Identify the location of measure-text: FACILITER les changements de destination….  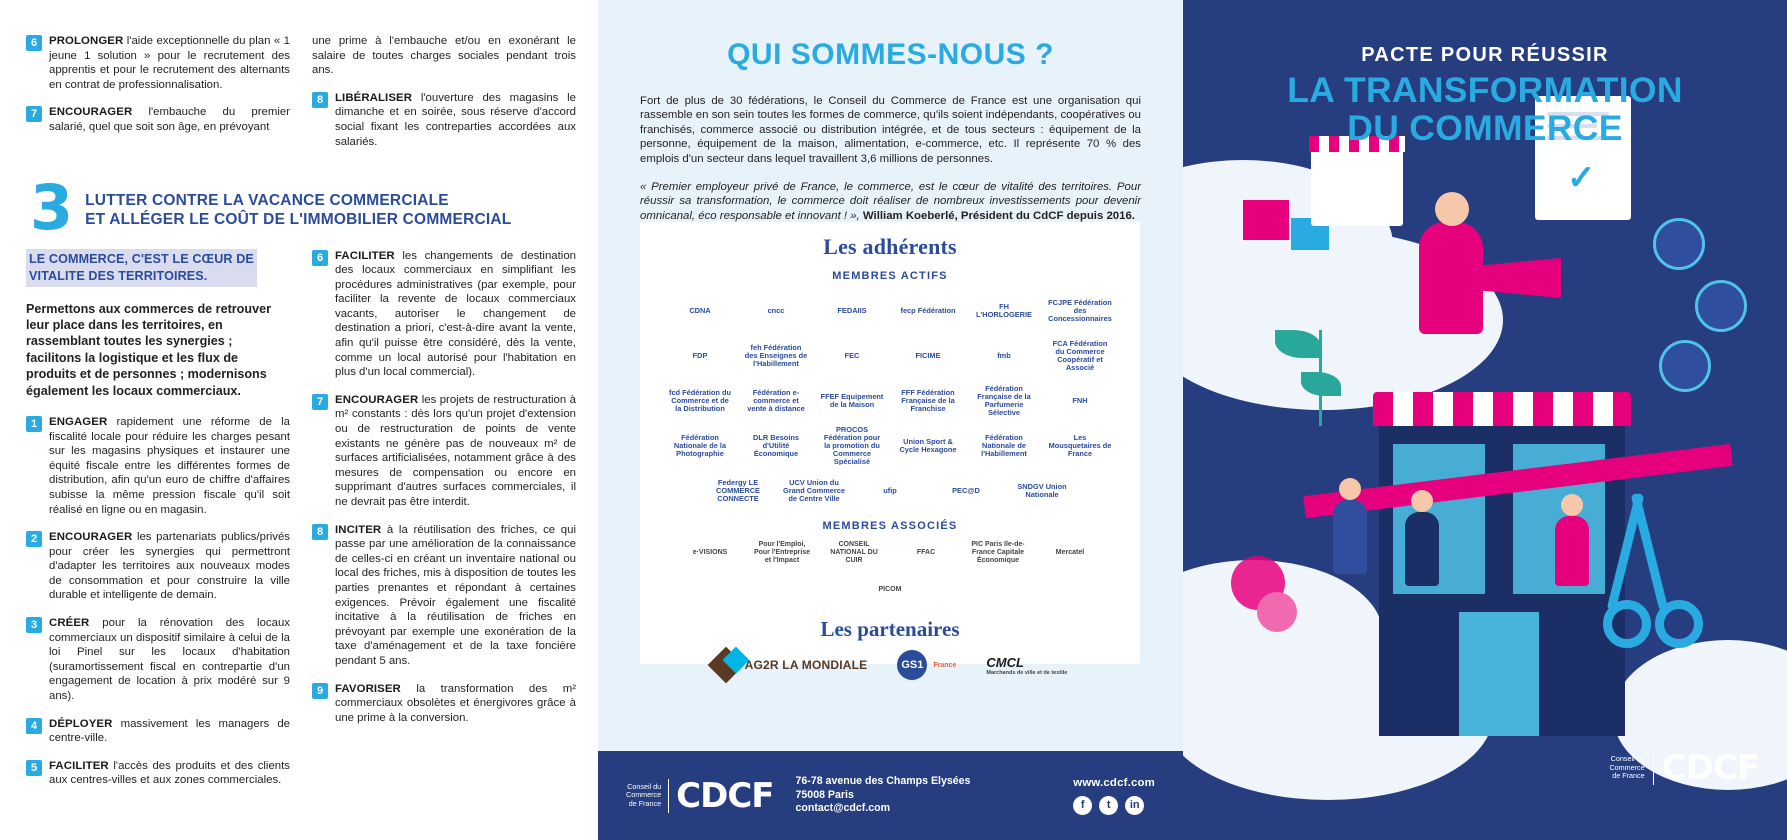
(455, 314).